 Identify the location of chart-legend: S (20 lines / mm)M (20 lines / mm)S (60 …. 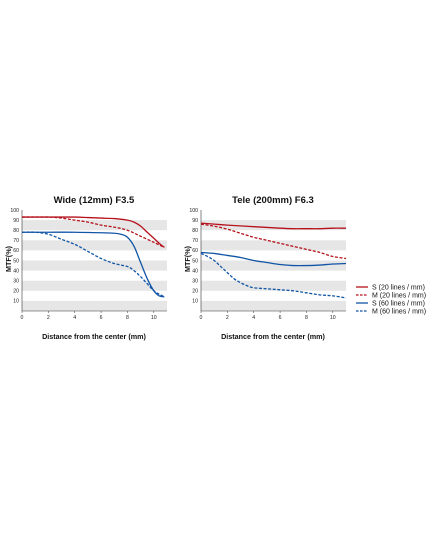
(391, 299).